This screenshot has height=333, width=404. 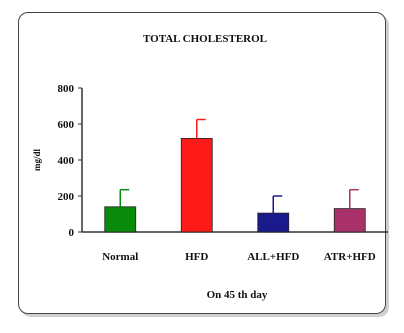 What do you see at coordinates (196, 257) in the screenshot?
I see `x-tick-label: HFD` at bounding box center [196, 257].